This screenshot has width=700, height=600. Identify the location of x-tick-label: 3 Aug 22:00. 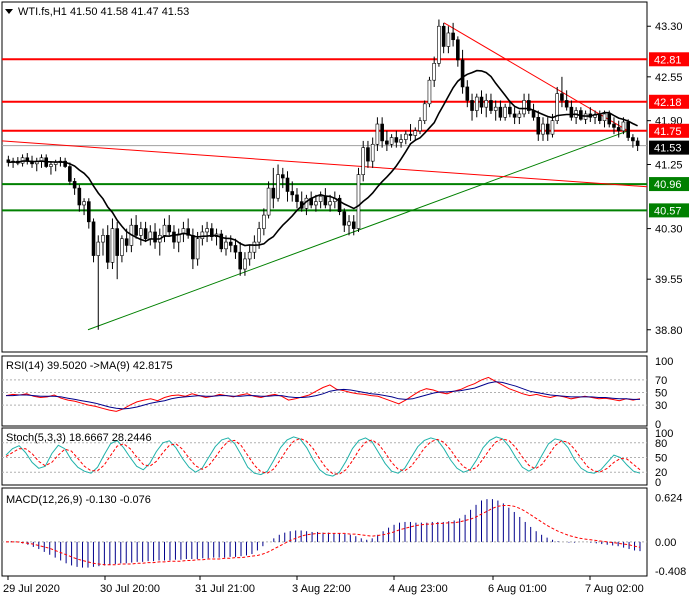
(321, 589).